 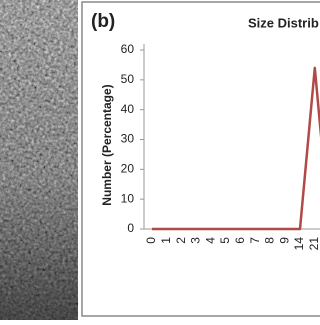 I want to click on y-tick-label: 20, so click(x=128, y=169).